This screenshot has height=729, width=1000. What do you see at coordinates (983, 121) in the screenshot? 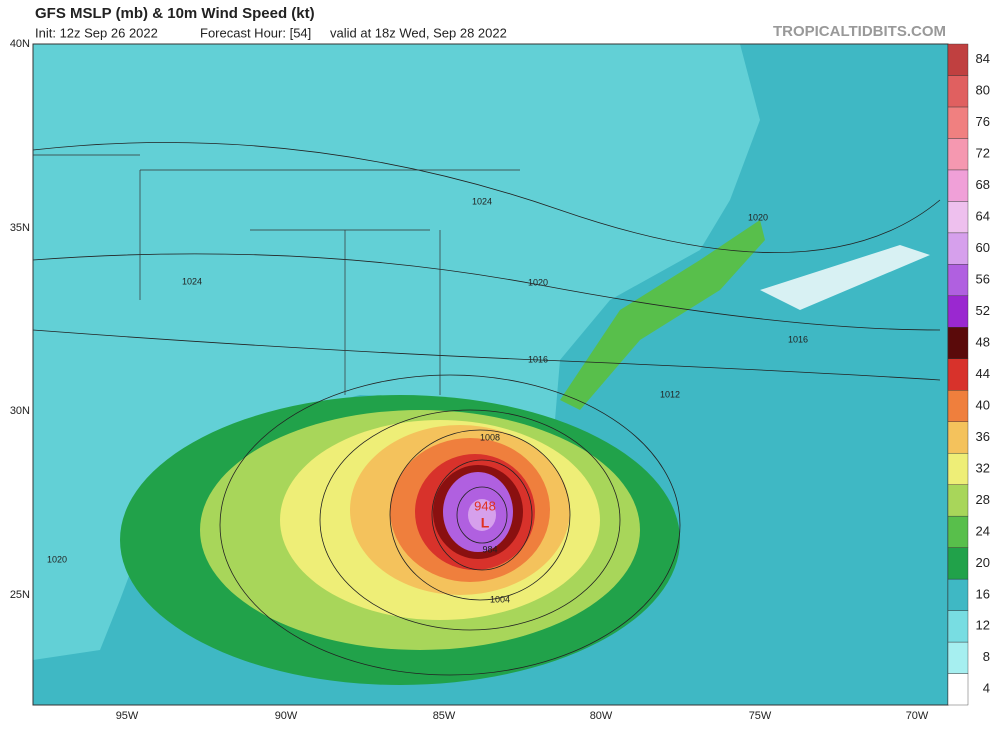
I see `colorbar-label: 76` at bounding box center [983, 121].